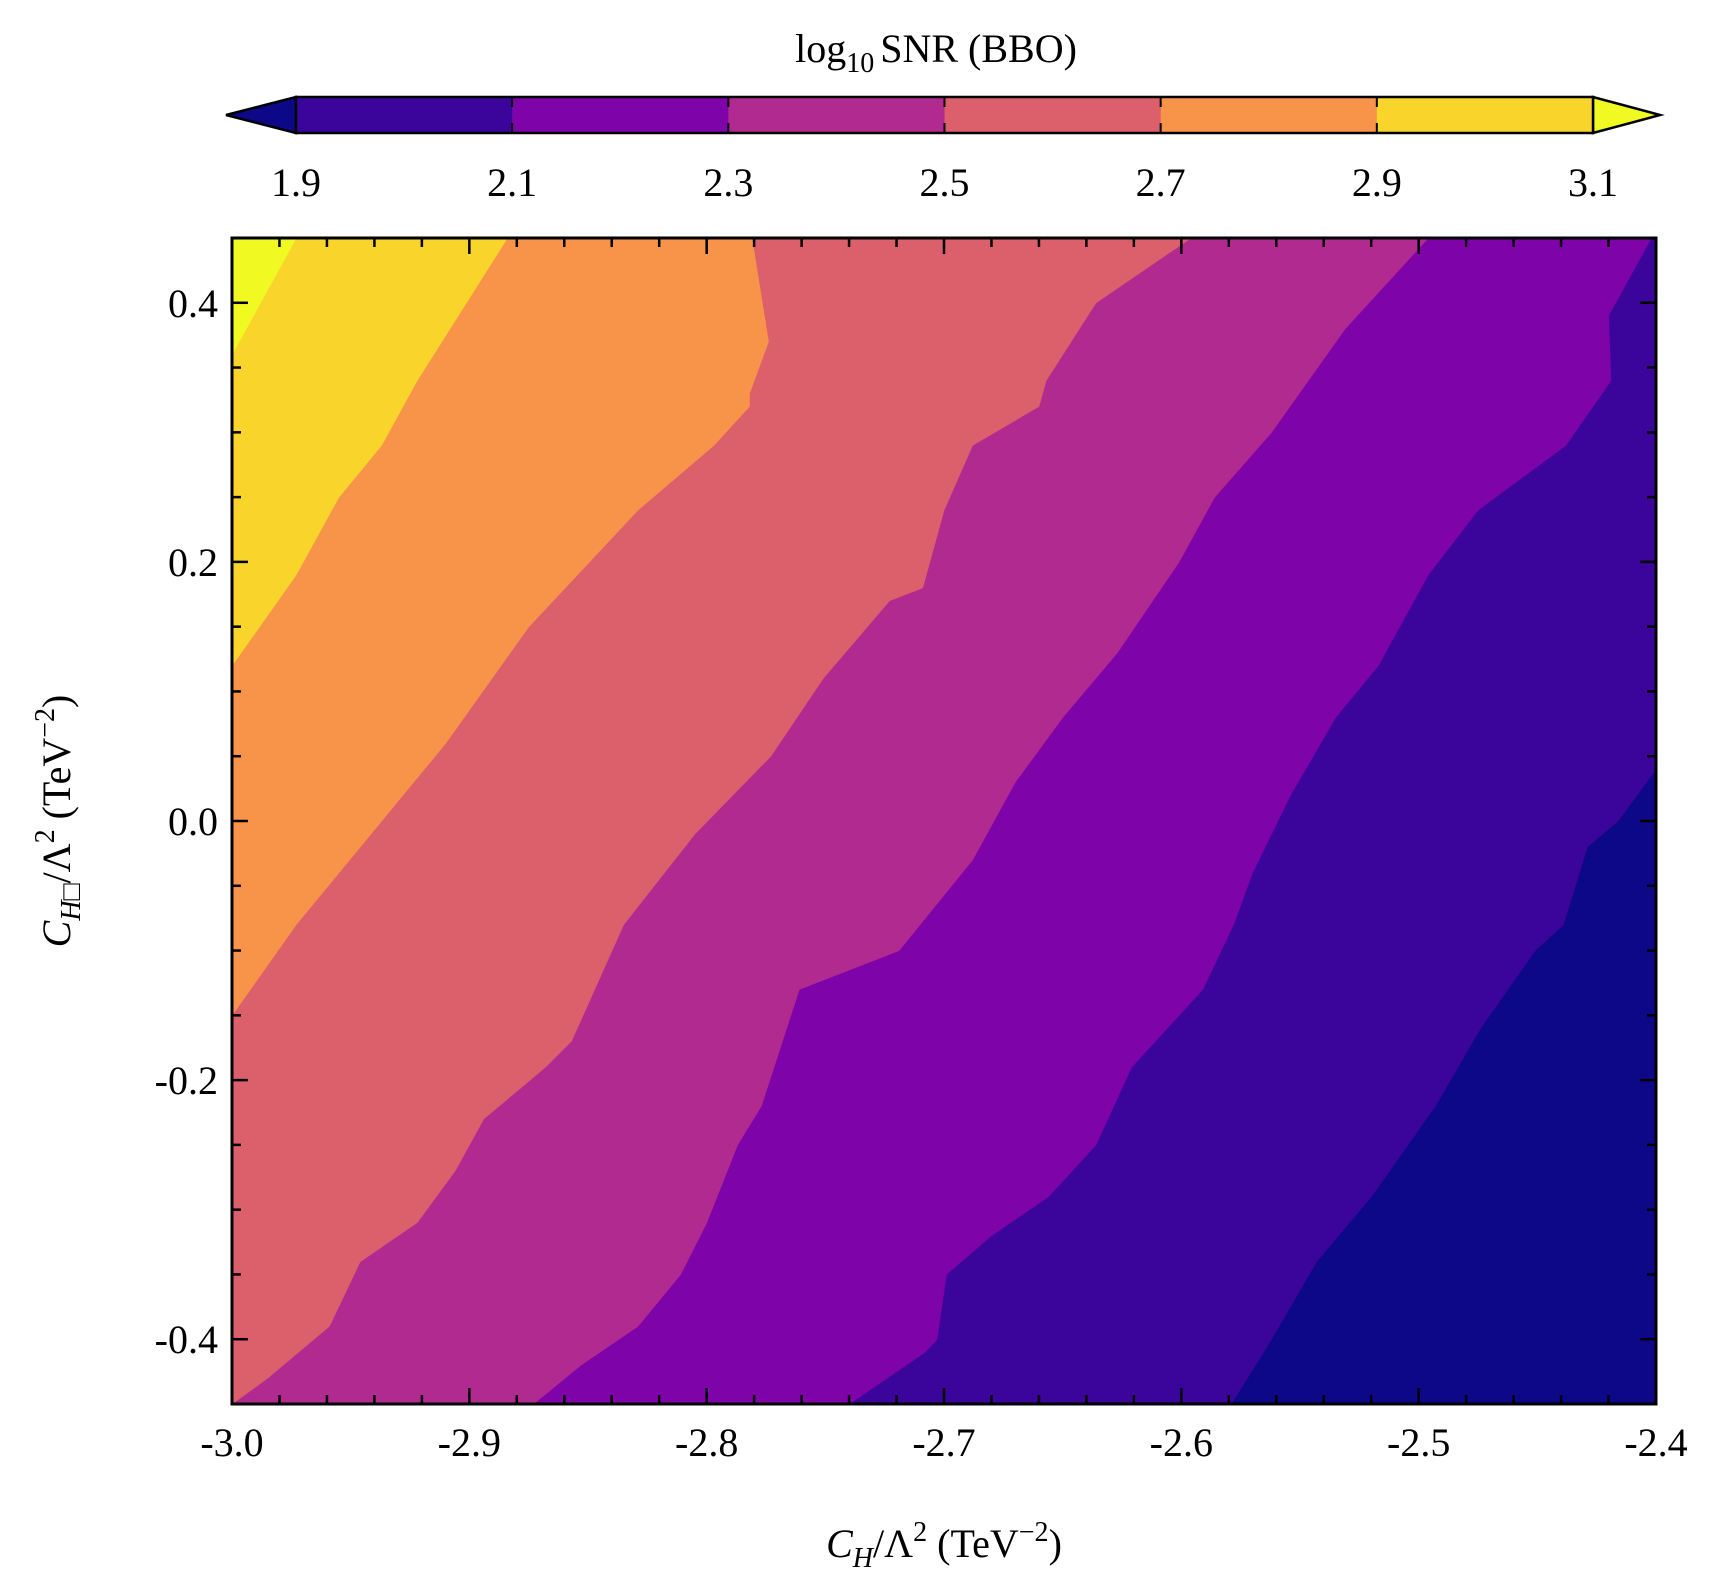  I want to click on x-label-lambda: /Λ, so click(893, 1543).